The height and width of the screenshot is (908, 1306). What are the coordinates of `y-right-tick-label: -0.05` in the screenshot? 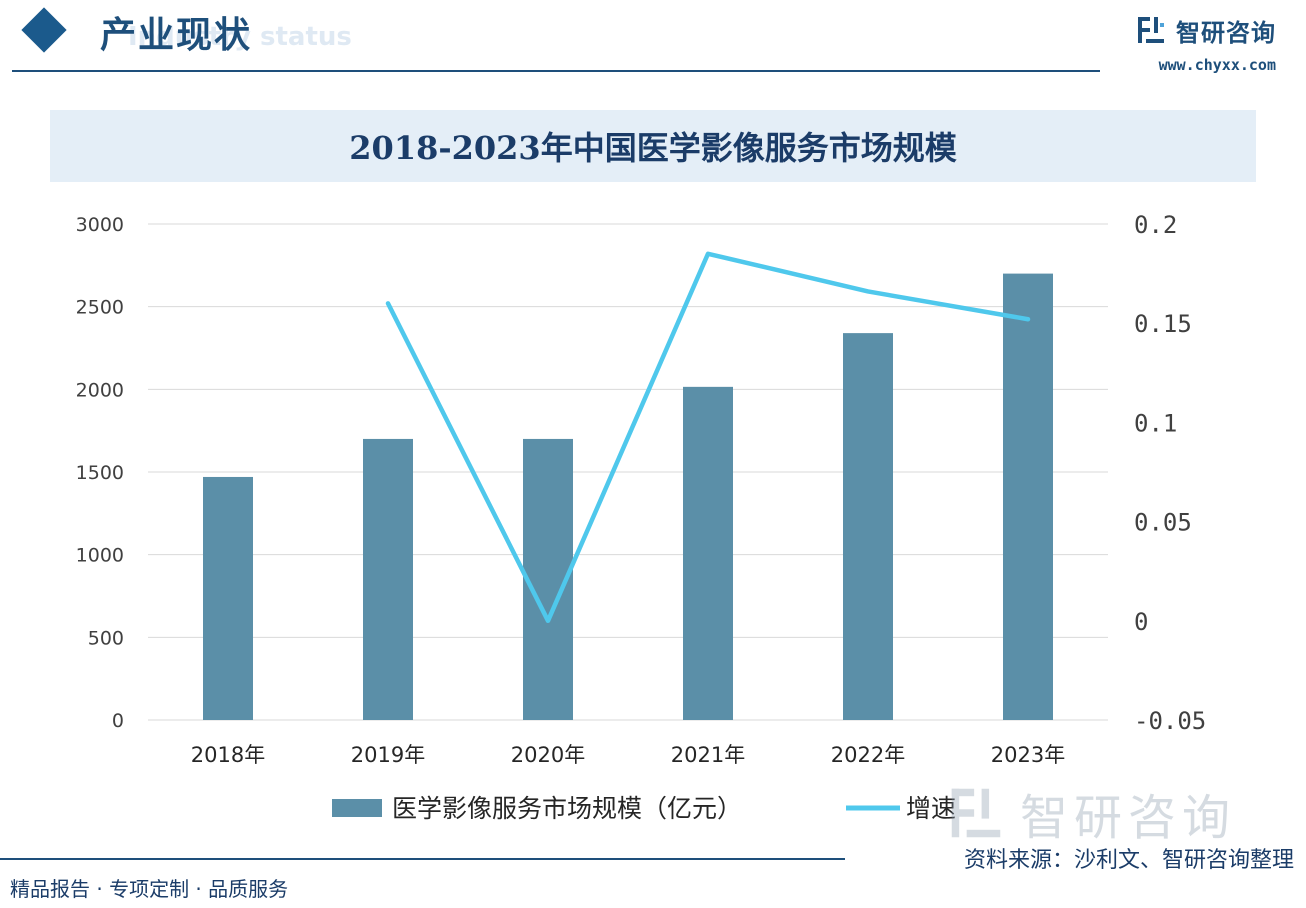 It's located at (1170, 721).